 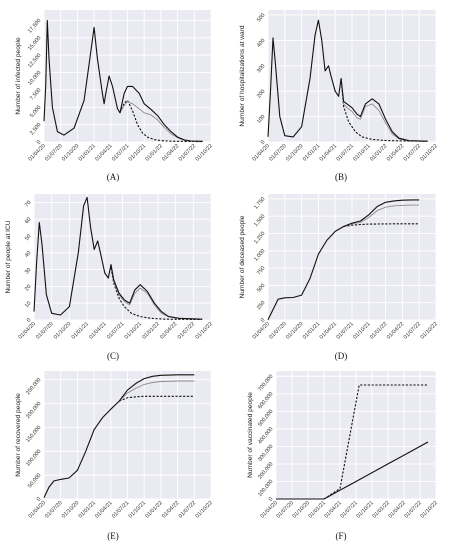 I want to click on panel-label: (E), so click(x=113, y=536).